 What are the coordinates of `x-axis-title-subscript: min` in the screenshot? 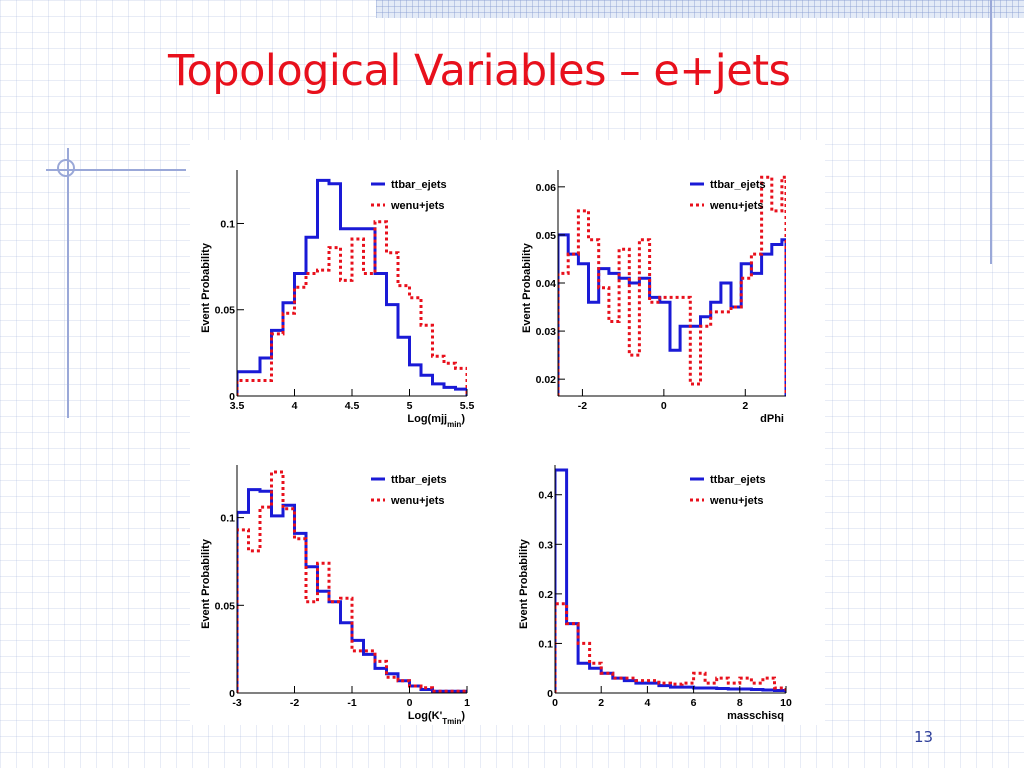 It's located at (454, 424).